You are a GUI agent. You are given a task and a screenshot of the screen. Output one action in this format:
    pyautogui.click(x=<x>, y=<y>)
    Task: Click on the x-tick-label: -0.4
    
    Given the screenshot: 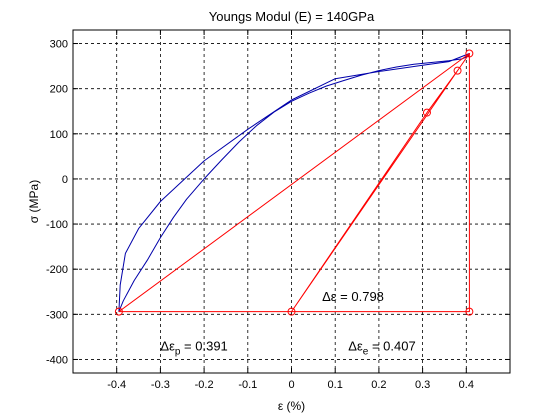 What is the action you would take?
    pyautogui.click(x=116, y=385)
    